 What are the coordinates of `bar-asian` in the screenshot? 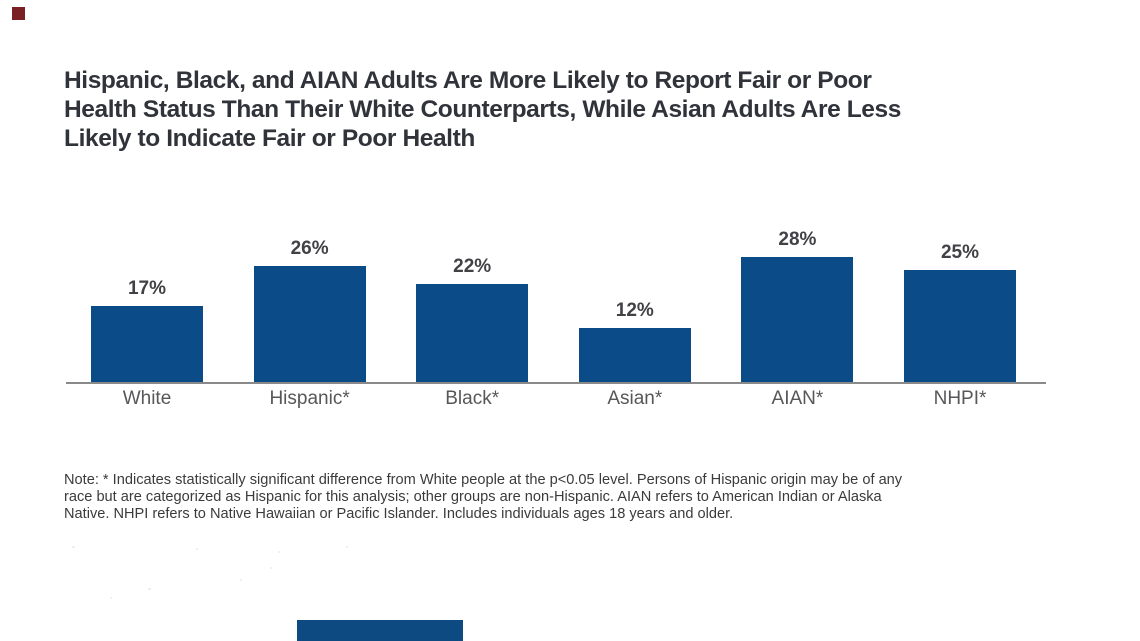 It's located at (634, 355).